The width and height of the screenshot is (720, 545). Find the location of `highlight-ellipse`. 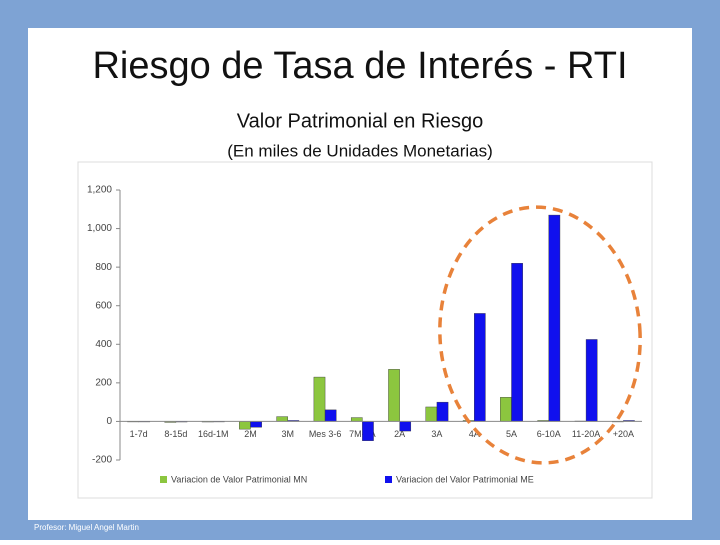

highlight-ellipse is located at coordinates (540, 335).